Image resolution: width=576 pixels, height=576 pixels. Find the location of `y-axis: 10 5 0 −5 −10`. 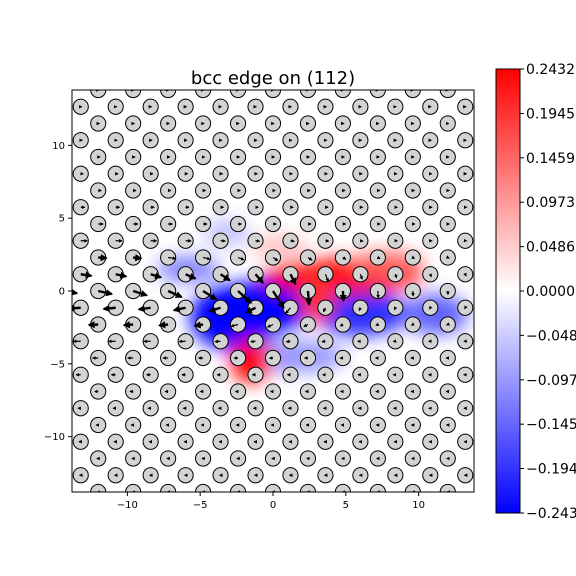

y-axis: 10 5 0 −5 −10 is located at coordinates (58, 292).